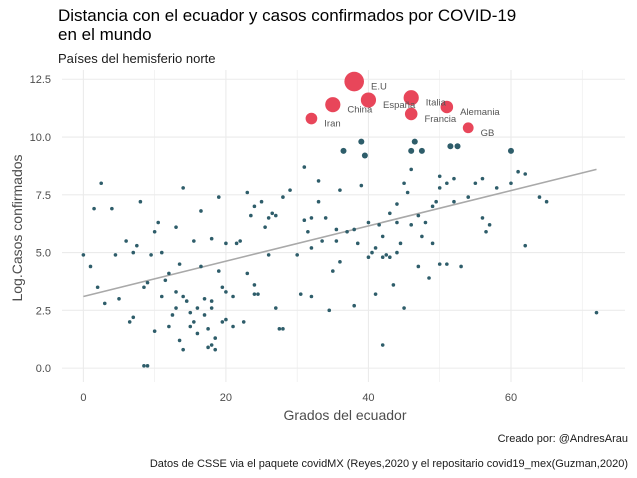 The width and height of the screenshot is (637, 478). Describe the element at coordinates (480, 112) in the screenshot. I see `highlight-label: Alemania` at that location.